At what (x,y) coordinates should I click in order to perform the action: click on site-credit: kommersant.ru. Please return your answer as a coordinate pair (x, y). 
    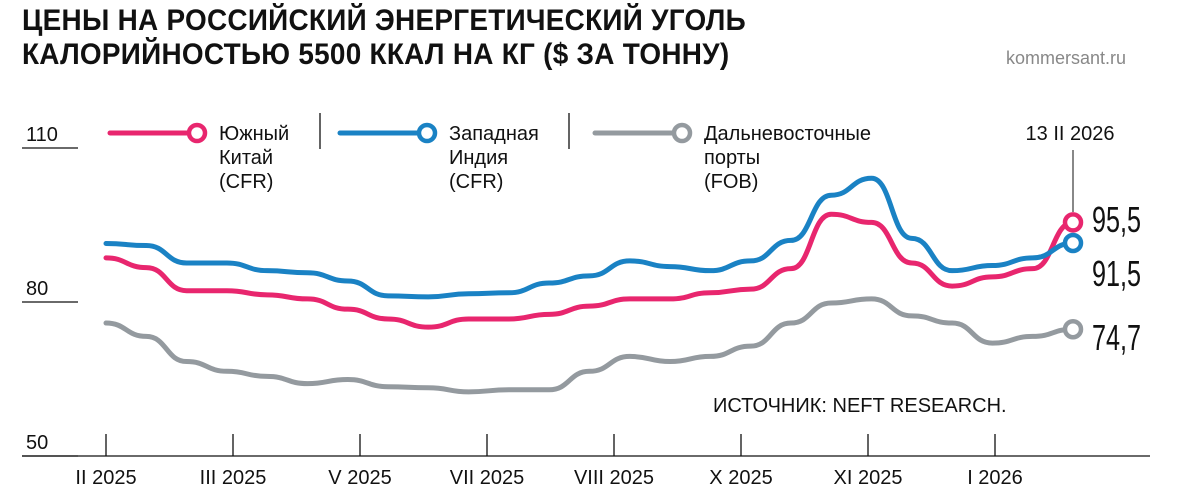
    Looking at the image, I should click on (1065, 58).